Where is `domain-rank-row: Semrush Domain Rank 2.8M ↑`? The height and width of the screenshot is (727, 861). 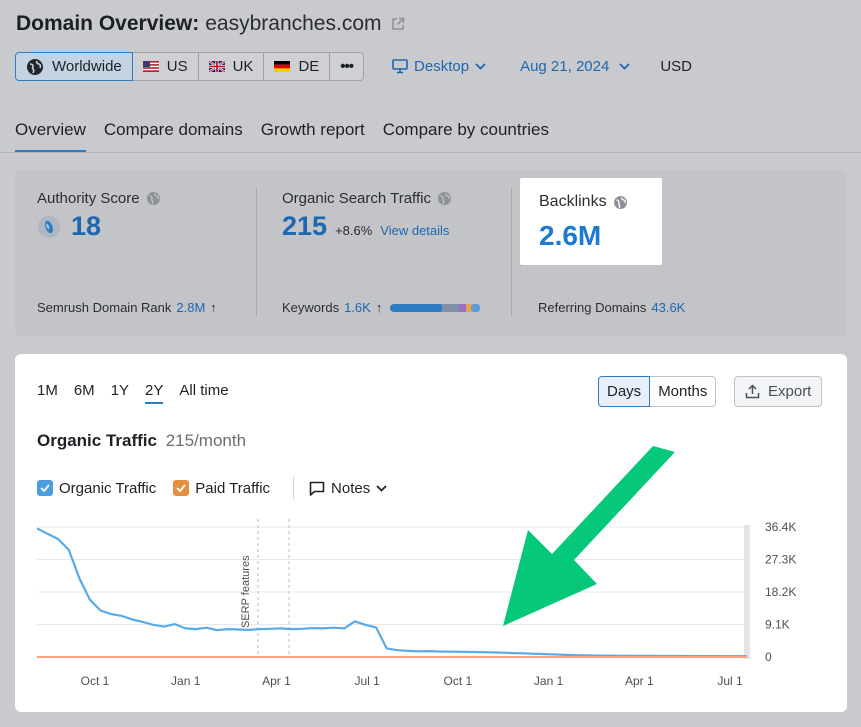
domain-rank-row: Semrush Domain Rank 2.8M ↑ is located at coordinates (127, 307).